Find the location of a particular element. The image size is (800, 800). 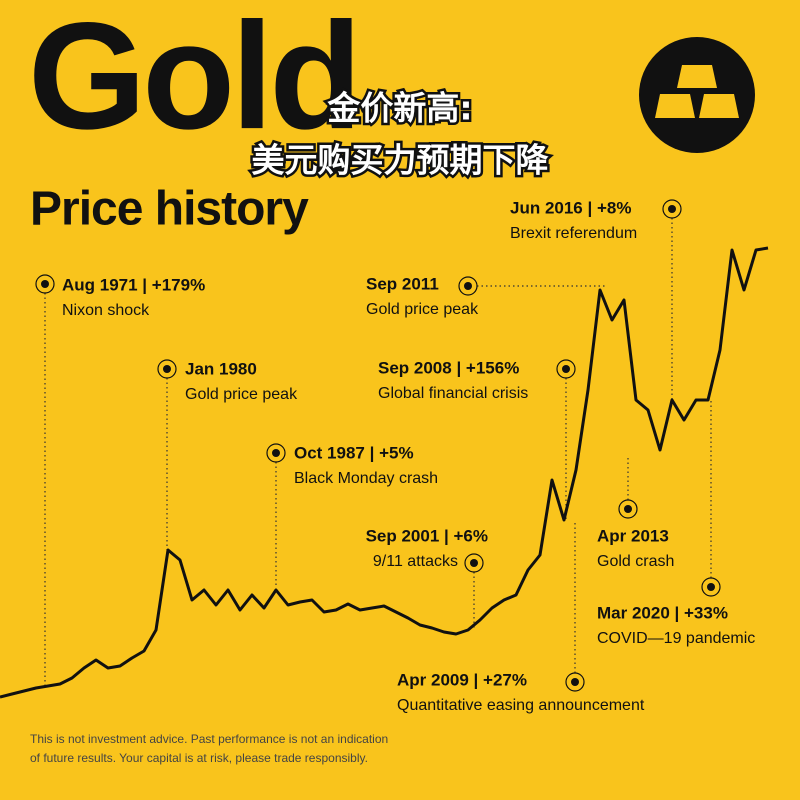

annotation-heading: Sep 2008 | +156% is located at coordinates (448, 367).